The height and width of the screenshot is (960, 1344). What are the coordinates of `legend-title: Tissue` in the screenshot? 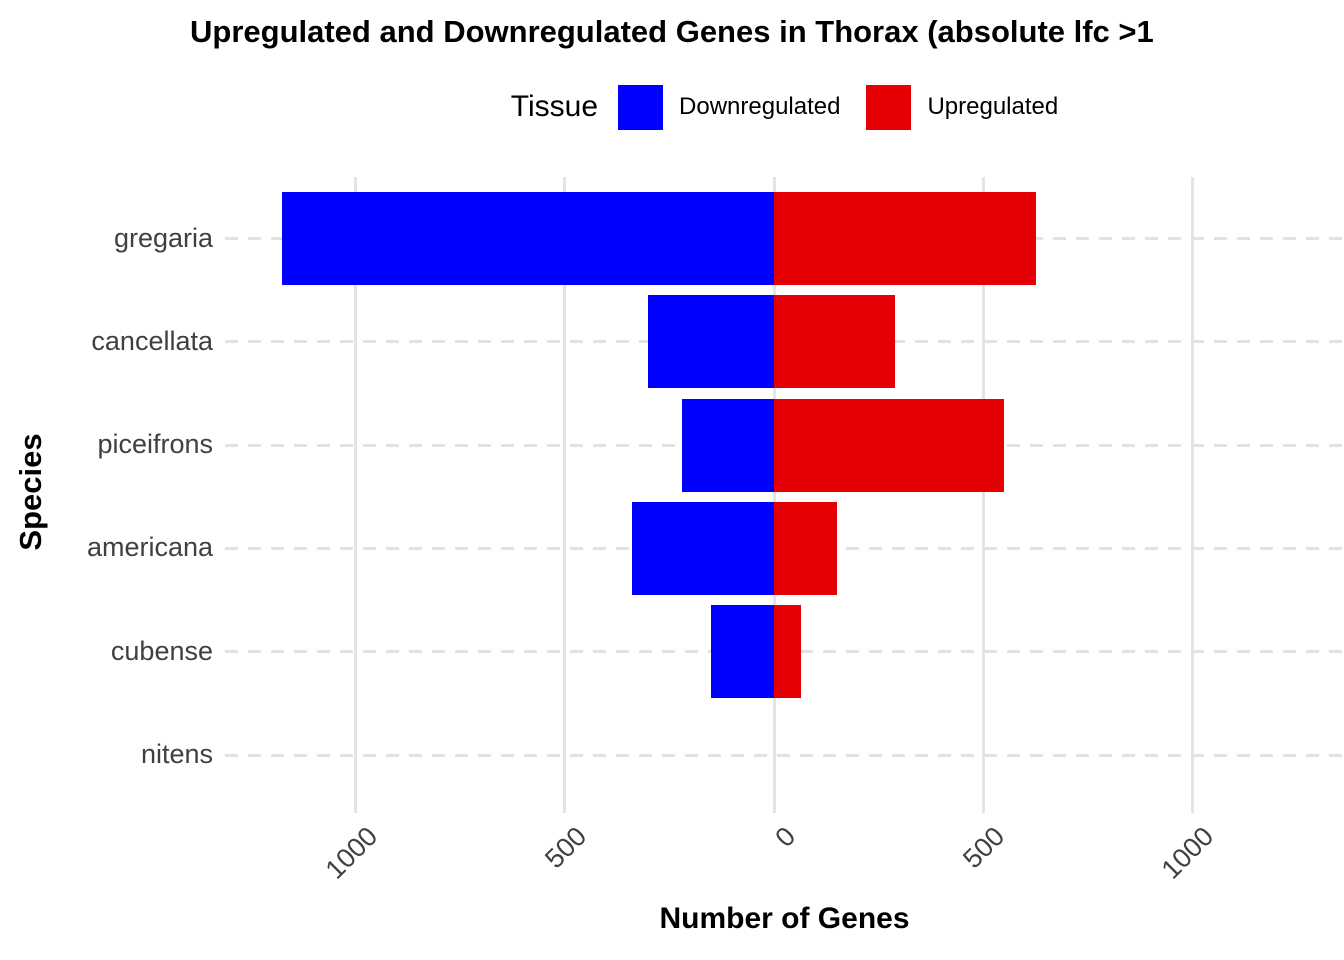 It's located at (554, 106).